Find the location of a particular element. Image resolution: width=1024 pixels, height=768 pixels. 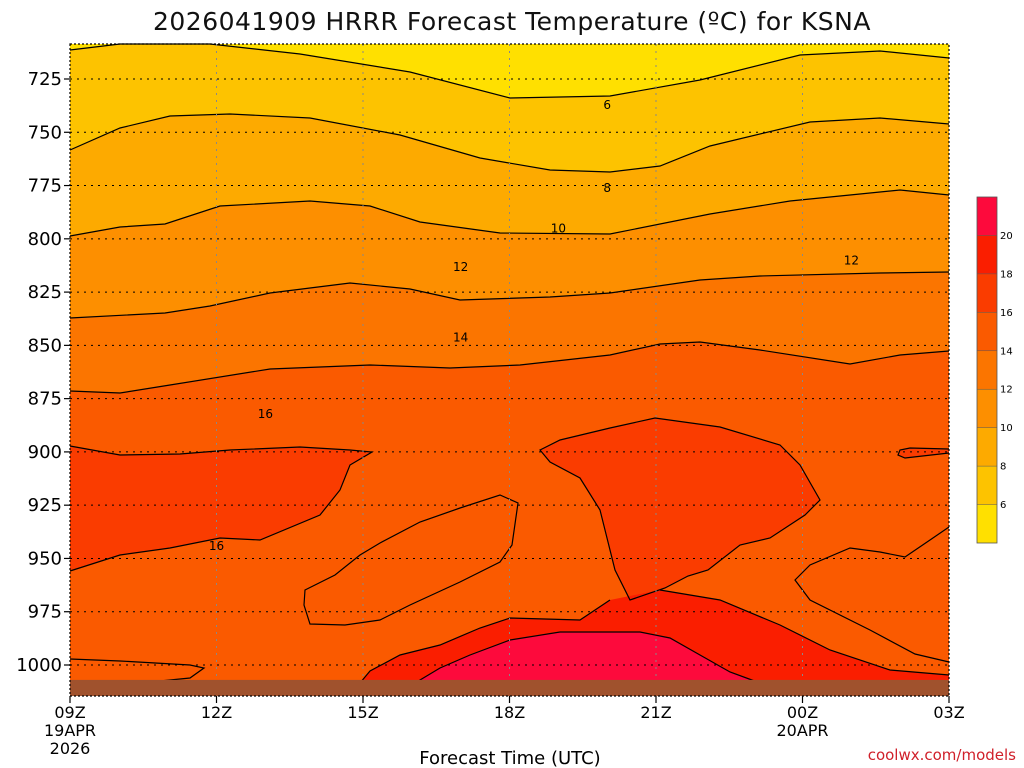

x-tick-label: 03Z is located at coordinates (948, 712).